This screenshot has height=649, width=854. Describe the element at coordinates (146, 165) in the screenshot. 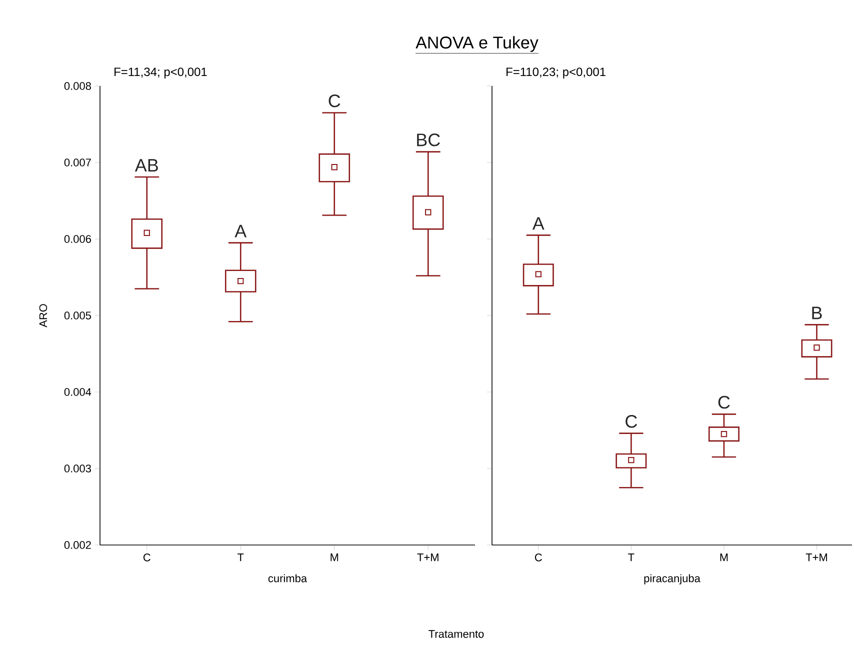

I see `annotation: AB` at that location.